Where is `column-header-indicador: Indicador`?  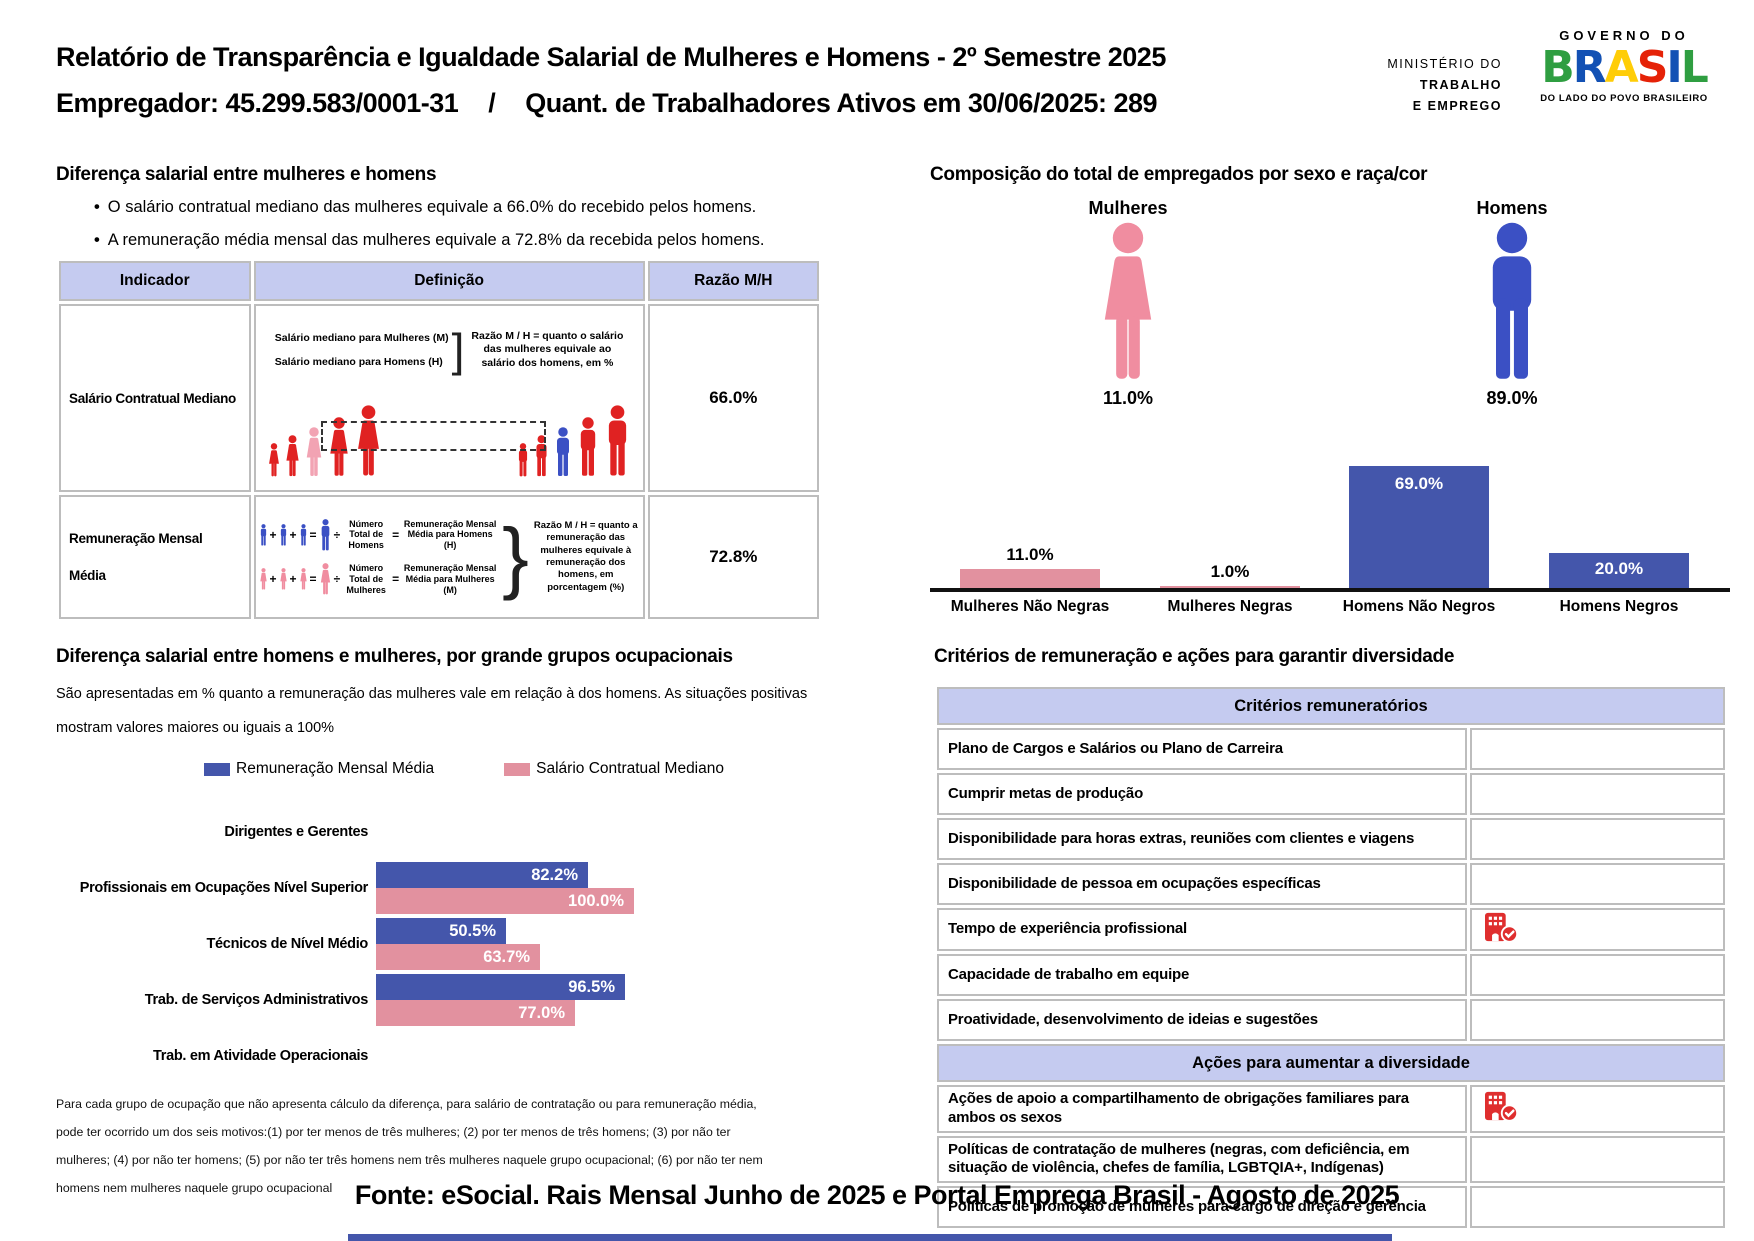
column-header-indicador: Indicador is located at coordinates (155, 281).